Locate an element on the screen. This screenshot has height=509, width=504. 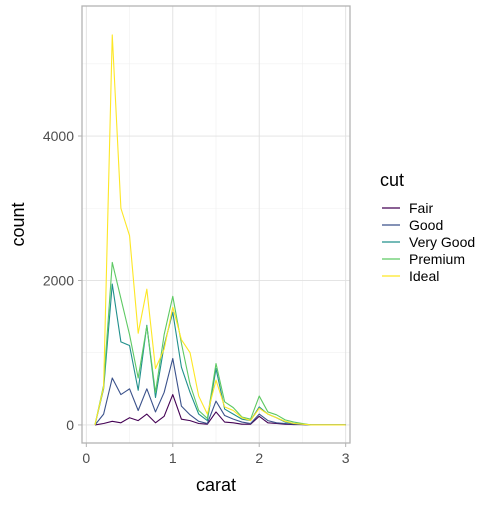
y-axis: 0 2000 4000 is located at coordinates (62, 280).